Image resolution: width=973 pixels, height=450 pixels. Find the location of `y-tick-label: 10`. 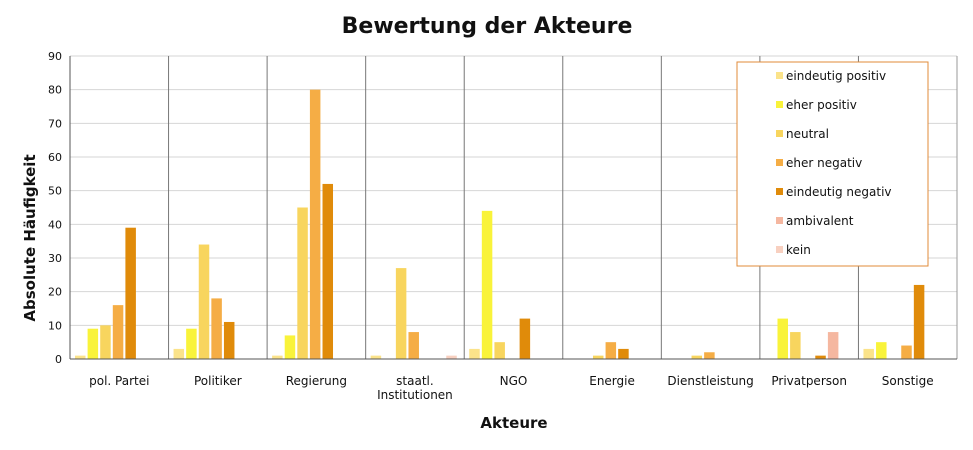

y-tick-label: 10 is located at coordinates (55, 325).